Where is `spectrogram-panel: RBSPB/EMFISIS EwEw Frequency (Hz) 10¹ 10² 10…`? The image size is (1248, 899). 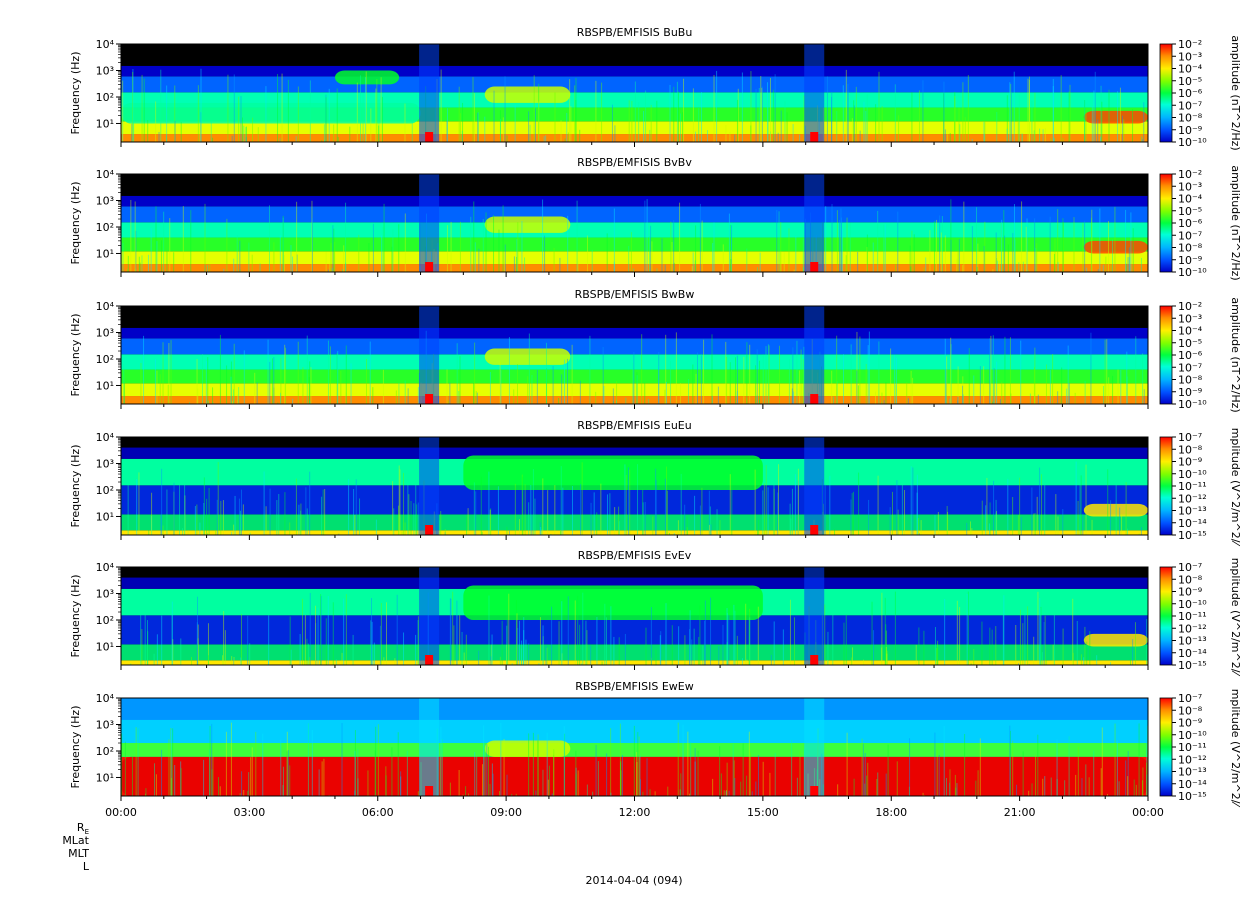 spectrogram-panel: RBSPB/EMFISIS EwEw Frequency (Hz) 10¹ 10² 10… is located at coordinates (655, 743).